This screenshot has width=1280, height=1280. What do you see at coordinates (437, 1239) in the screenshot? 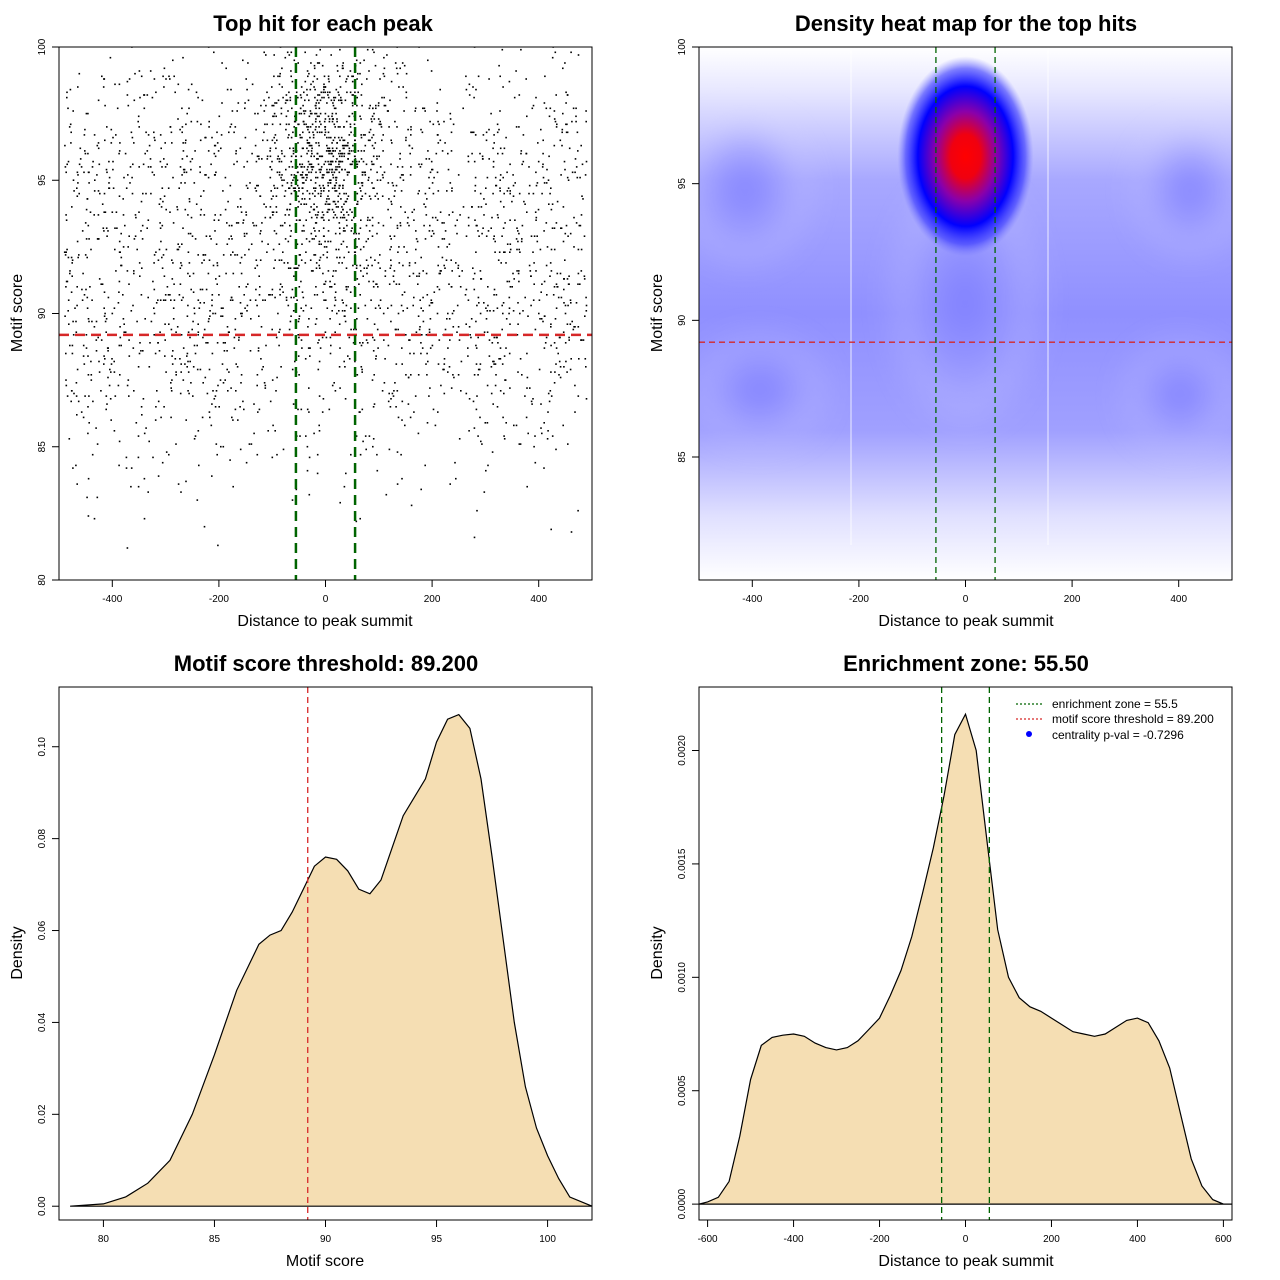
I see `x-tick-label: 95` at bounding box center [437, 1239].